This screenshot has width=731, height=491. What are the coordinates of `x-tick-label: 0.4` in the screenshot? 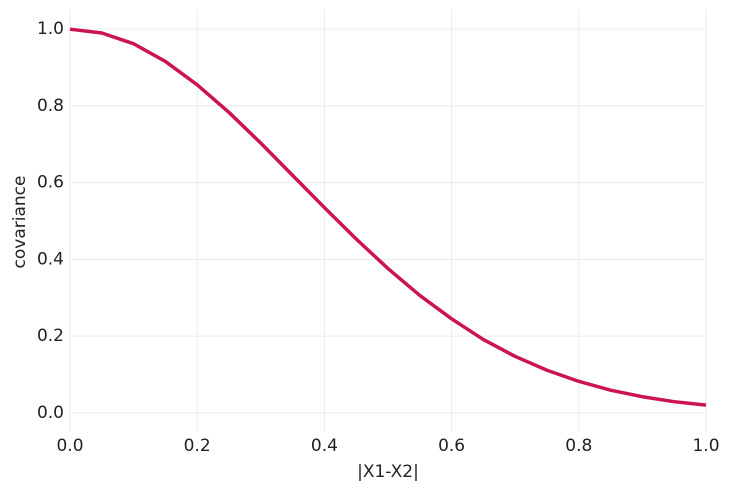 It's located at (324, 446).